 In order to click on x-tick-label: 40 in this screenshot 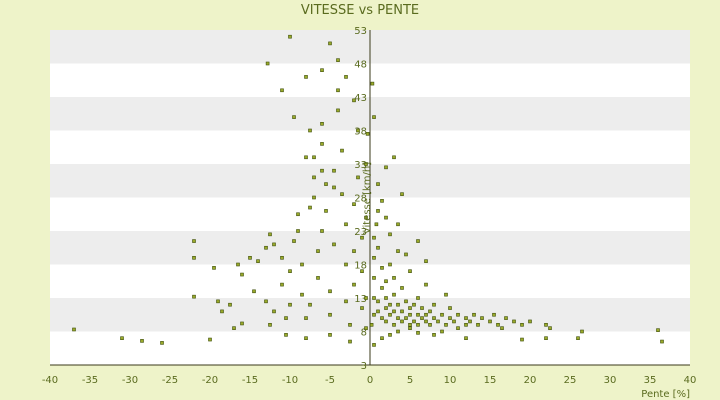, I will do `click(690, 380)`.